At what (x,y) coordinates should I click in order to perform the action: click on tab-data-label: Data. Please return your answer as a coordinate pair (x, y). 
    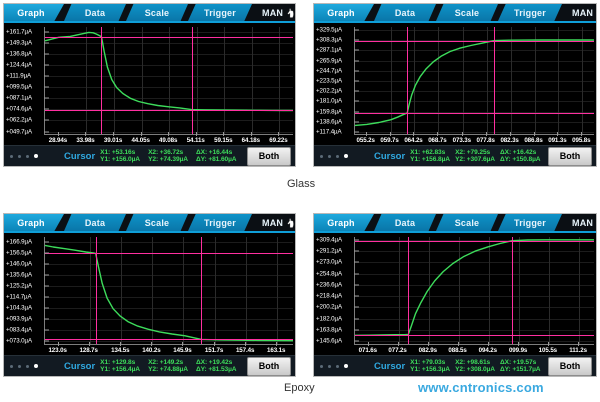
    Looking at the image, I should click on (405, 222).